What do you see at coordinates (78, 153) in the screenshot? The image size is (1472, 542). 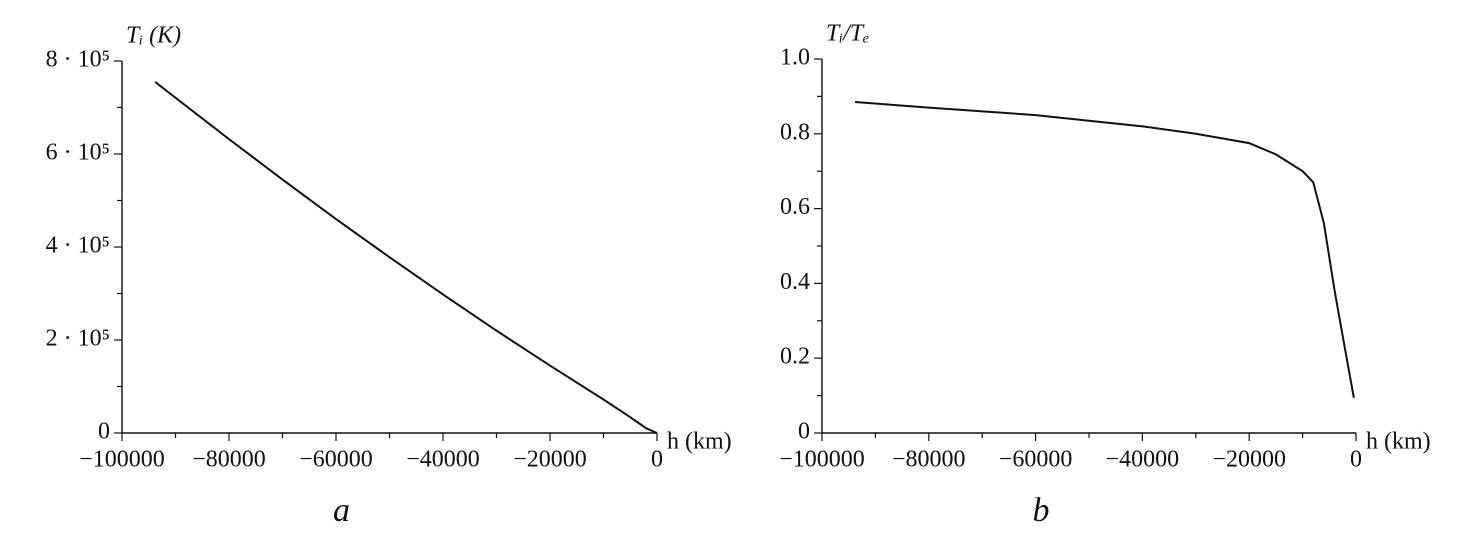 I see `y-tick-label: 6 · 10⁵` at bounding box center [78, 153].